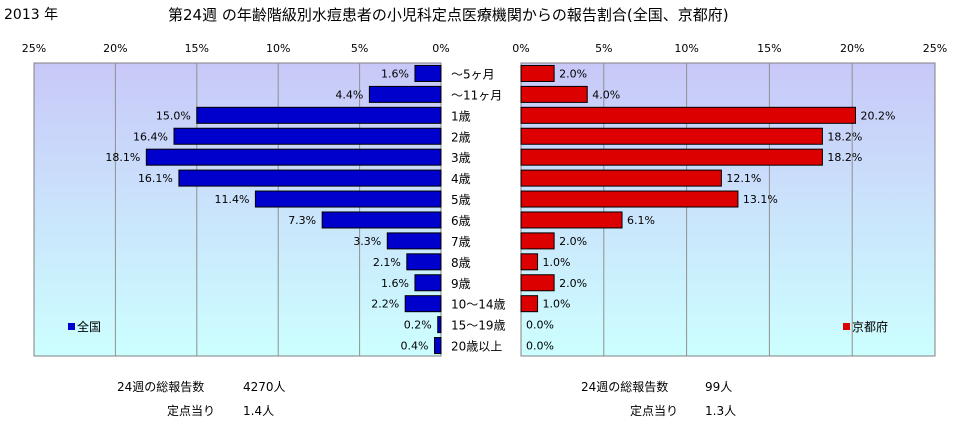 The width and height of the screenshot is (968, 424). I want to click on legend-label-right: 京都府, so click(870, 326).